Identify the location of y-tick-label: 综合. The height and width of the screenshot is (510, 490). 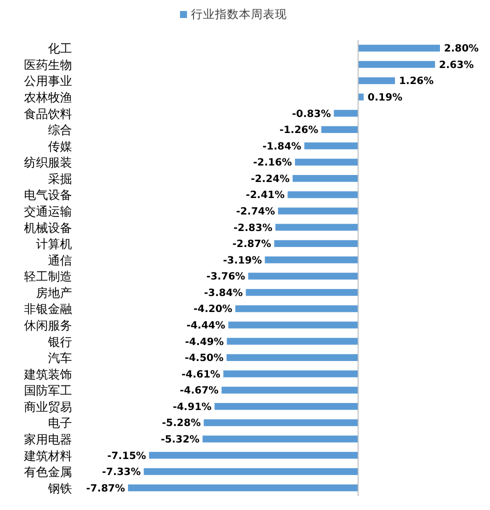
(60, 130).